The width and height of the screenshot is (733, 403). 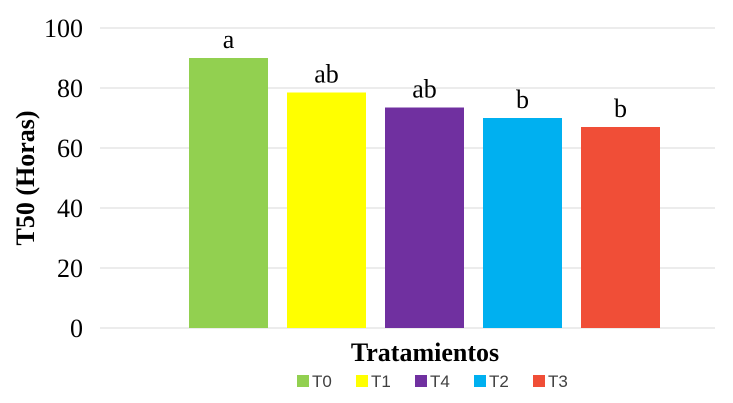 What do you see at coordinates (522, 223) in the screenshot?
I see `bar-t2` at bounding box center [522, 223].